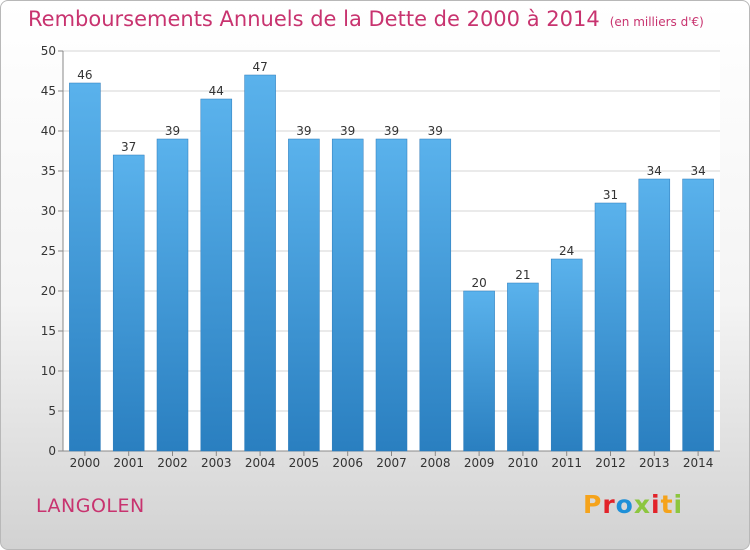  I want to click on logo-letter: o, so click(624, 504).